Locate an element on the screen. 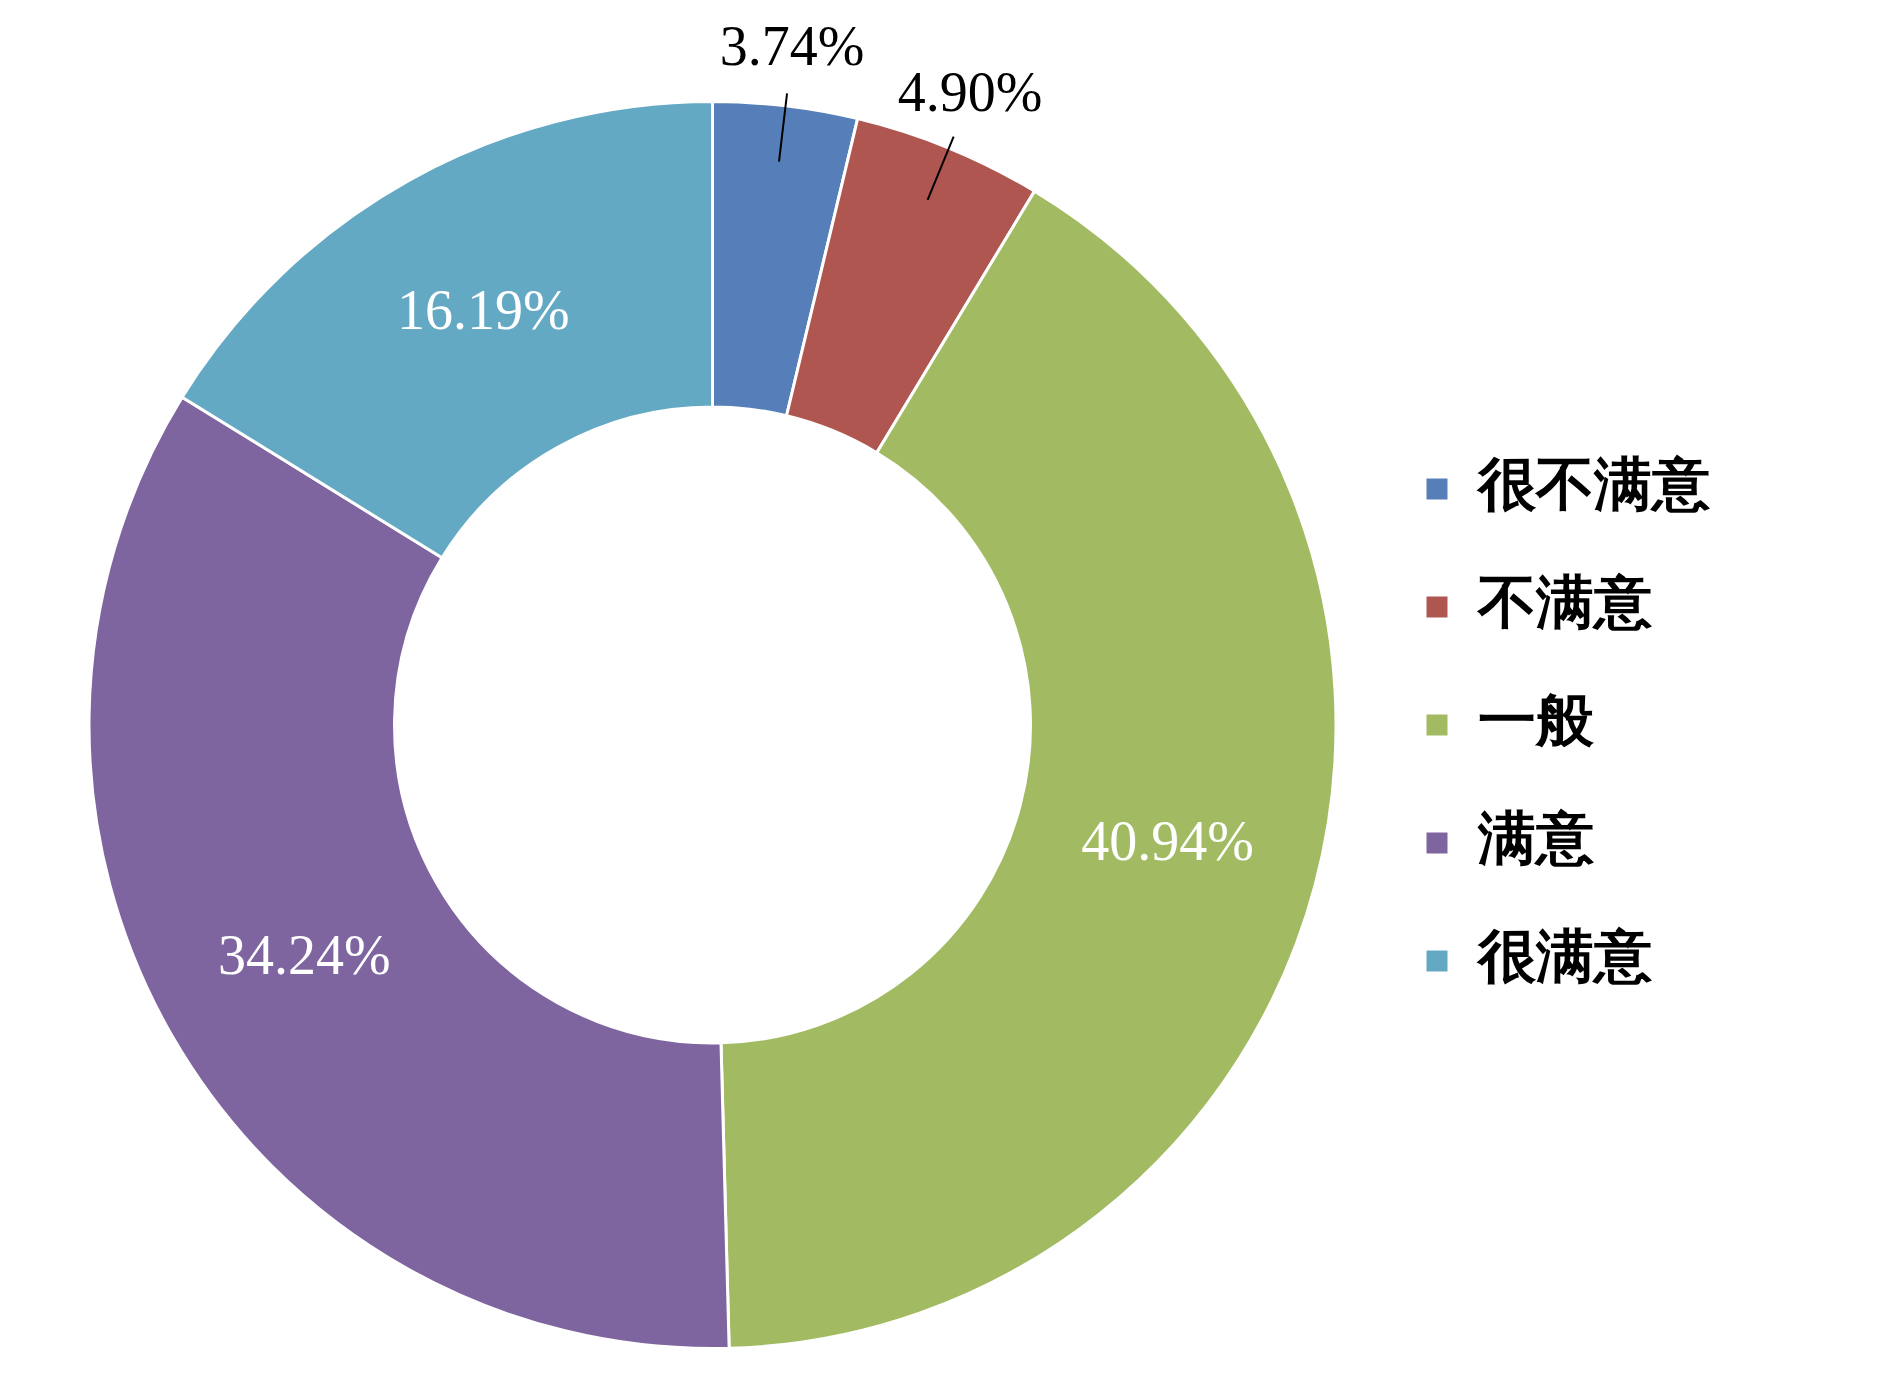 The height and width of the screenshot is (1380, 1890). legend-label: 很不满意 is located at coordinates (1593, 484).